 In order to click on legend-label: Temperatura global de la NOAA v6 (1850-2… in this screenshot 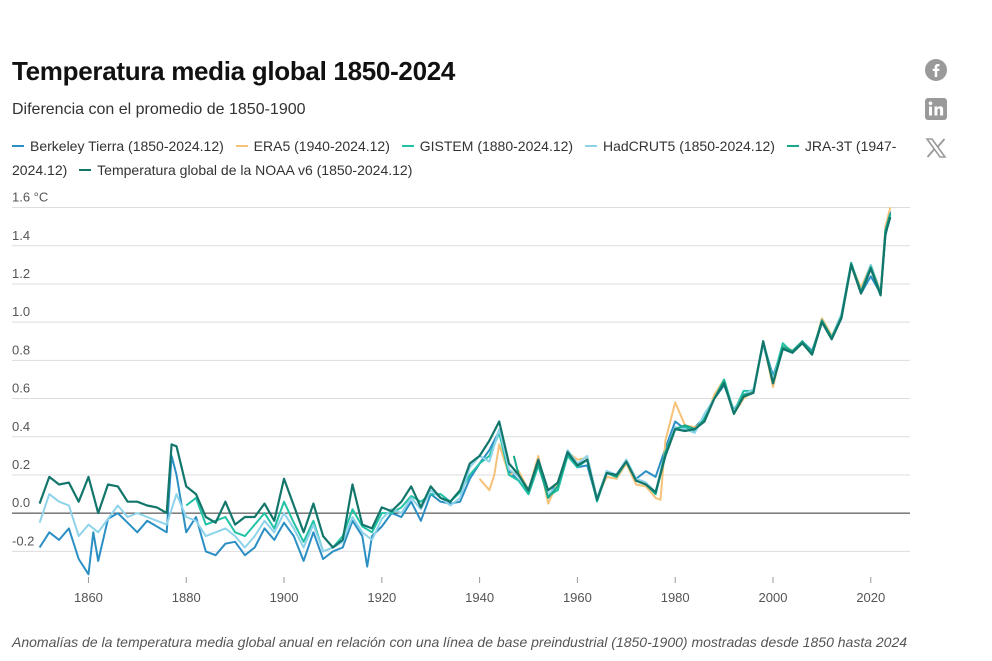, I will do `click(255, 170)`.